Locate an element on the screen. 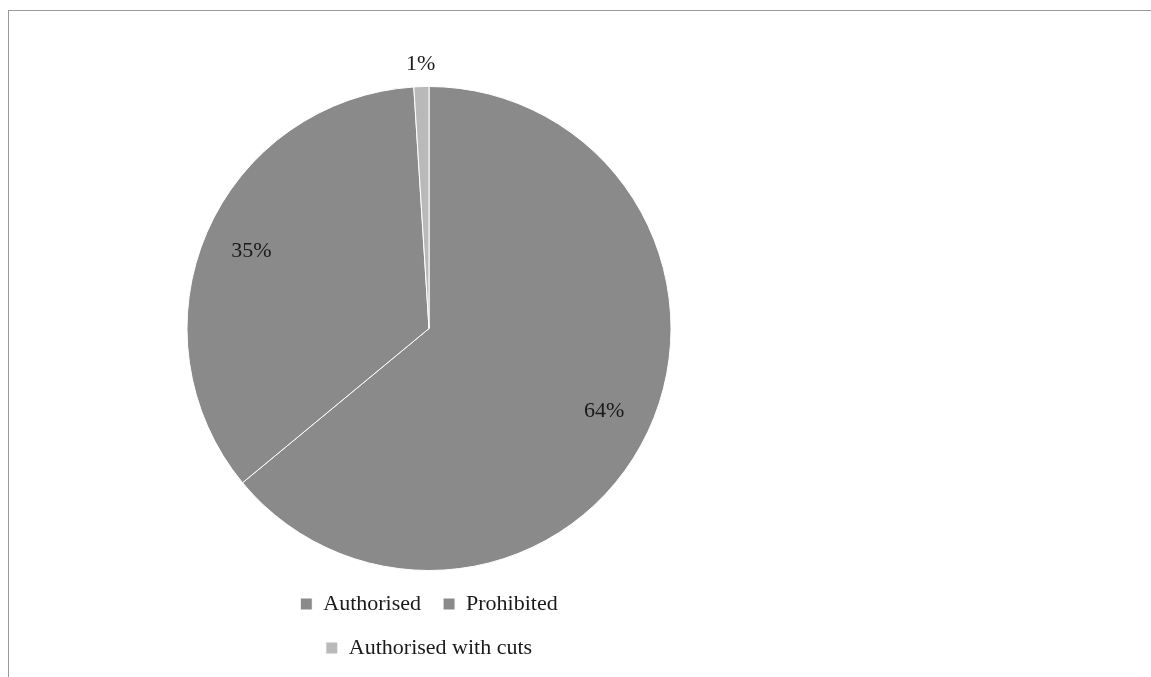 Image resolution: width=1151 pixels, height=677 pixels. legend-label: Authorised with cuts is located at coordinates (440, 646).